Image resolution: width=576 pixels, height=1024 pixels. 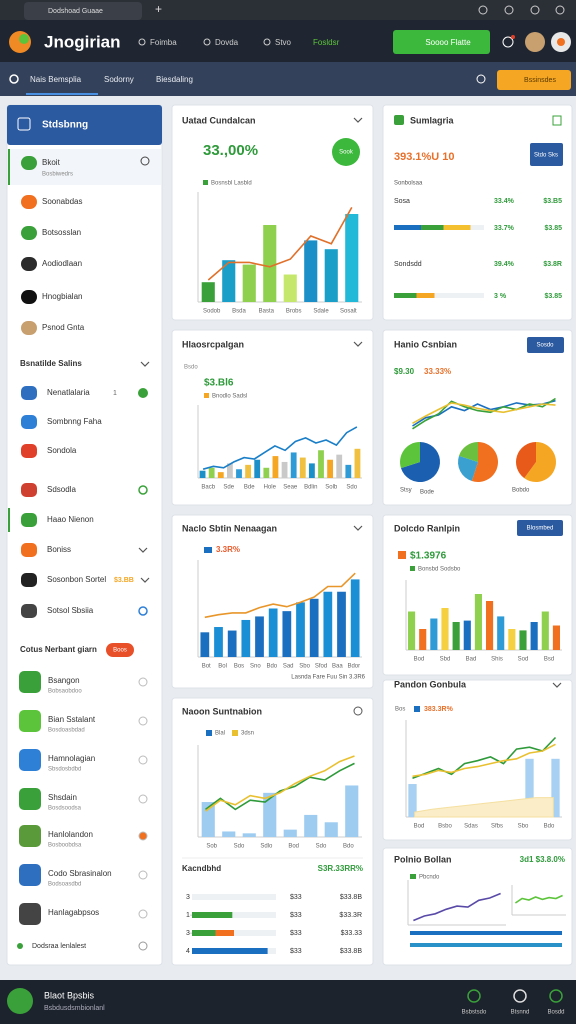 What do you see at coordinates (51, 162) in the screenshot?
I see `sidebar-item: Bkoit` at bounding box center [51, 162].